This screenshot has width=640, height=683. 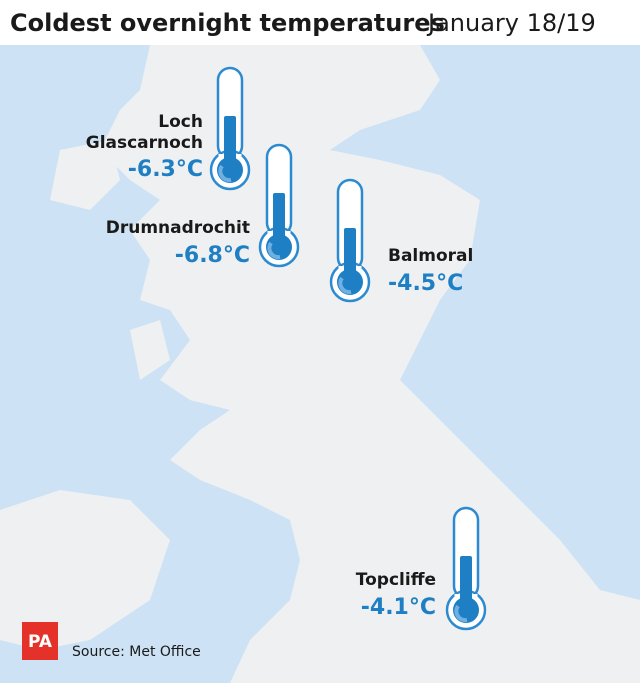 I want to click on location-name: Drumnadrochit, so click(x=178, y=228).